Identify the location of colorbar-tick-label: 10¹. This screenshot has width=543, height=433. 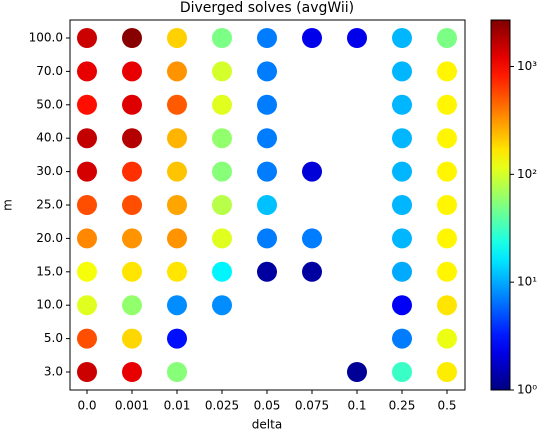
(527, 282).